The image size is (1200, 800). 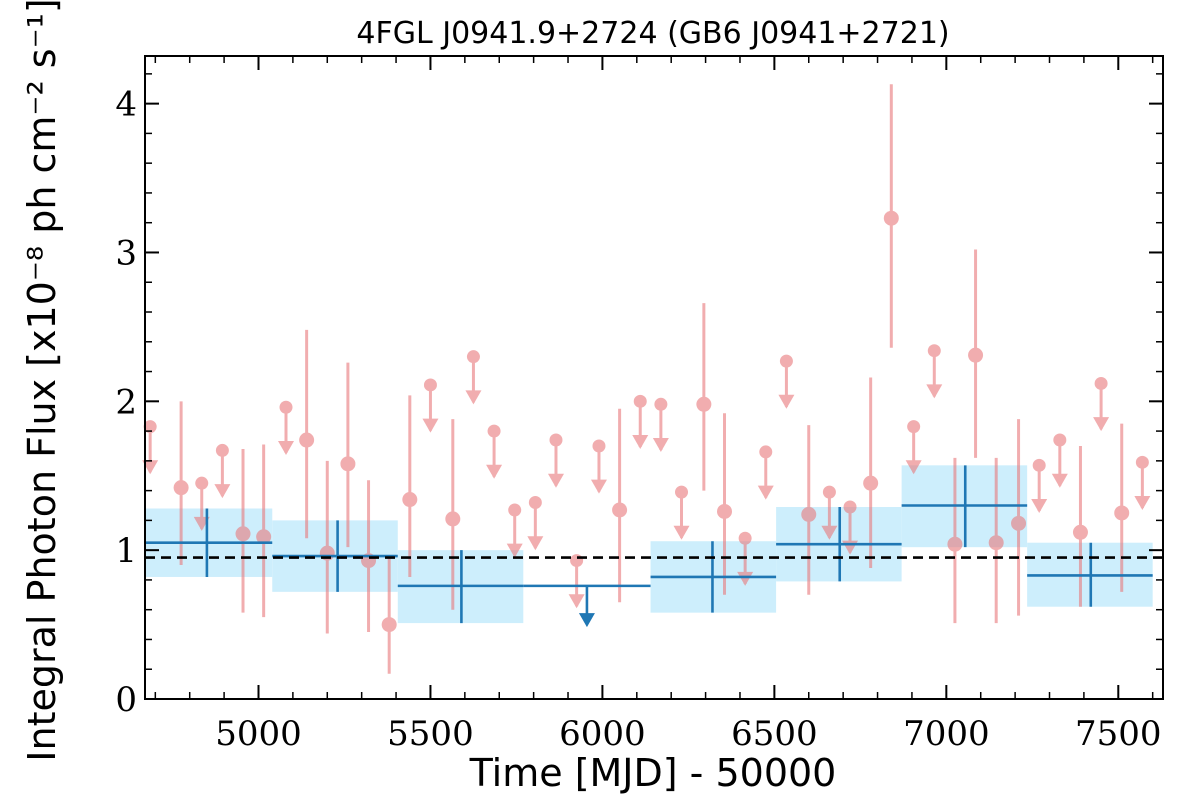 What do you see at coordinates (126, 700) in the screenshot?
I see `y-tick-label: 0` at bounding box center [126, 700].